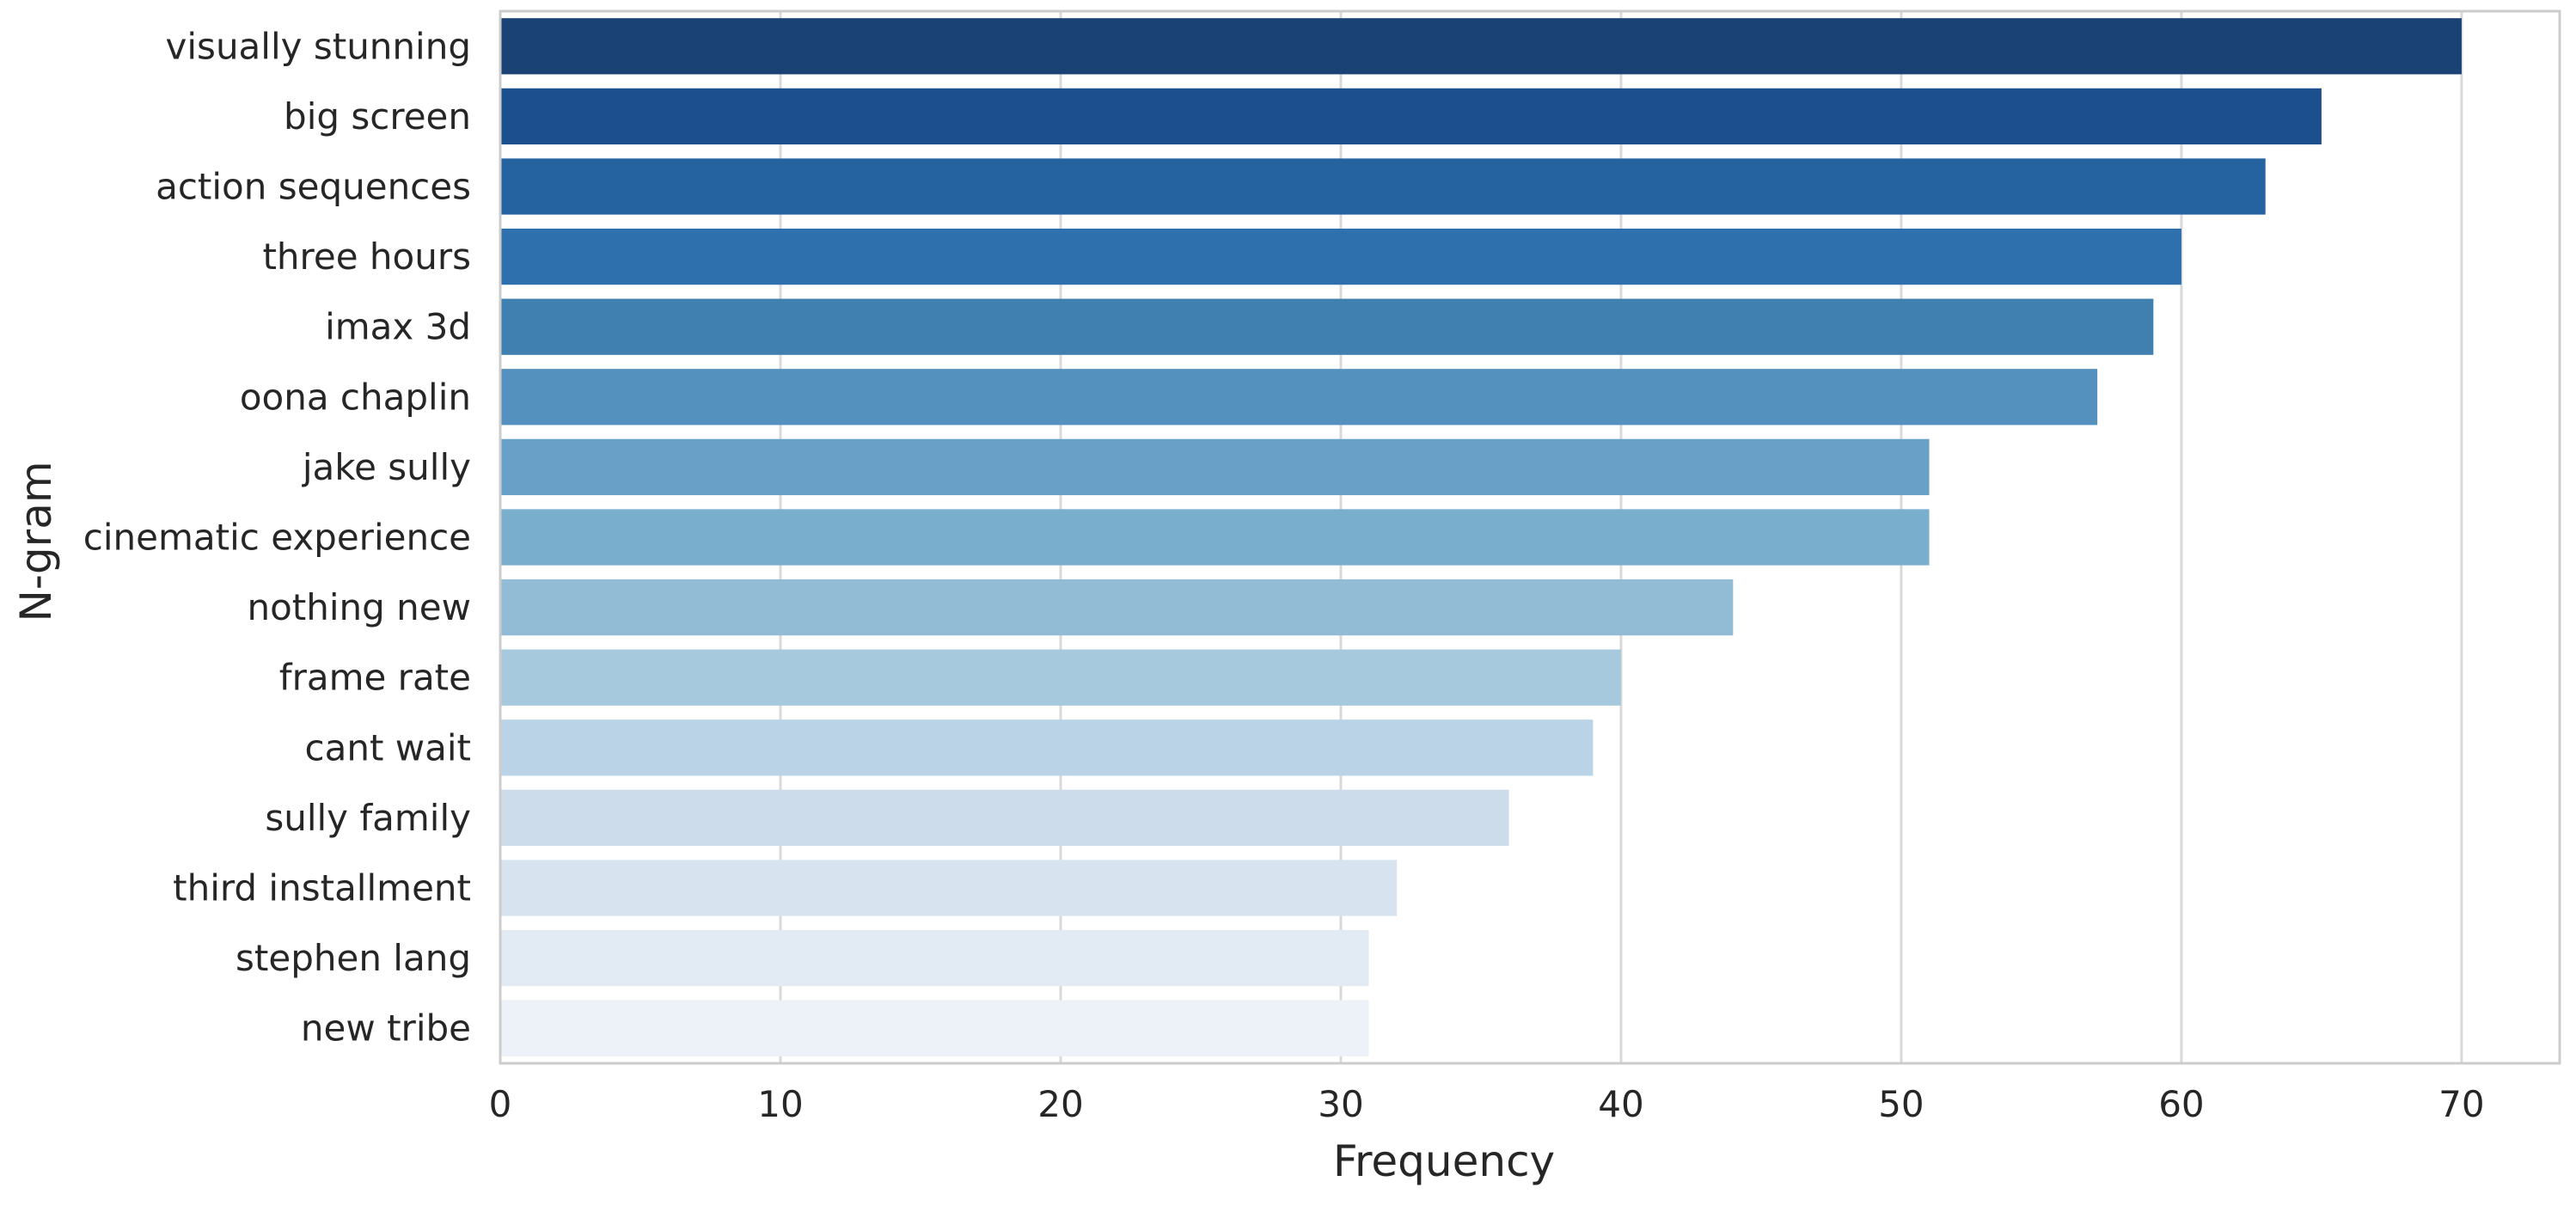  Describe the element at coordinates (355, 397) in the screenshot. I see `y-tick-label: oona chaplin` at that location.